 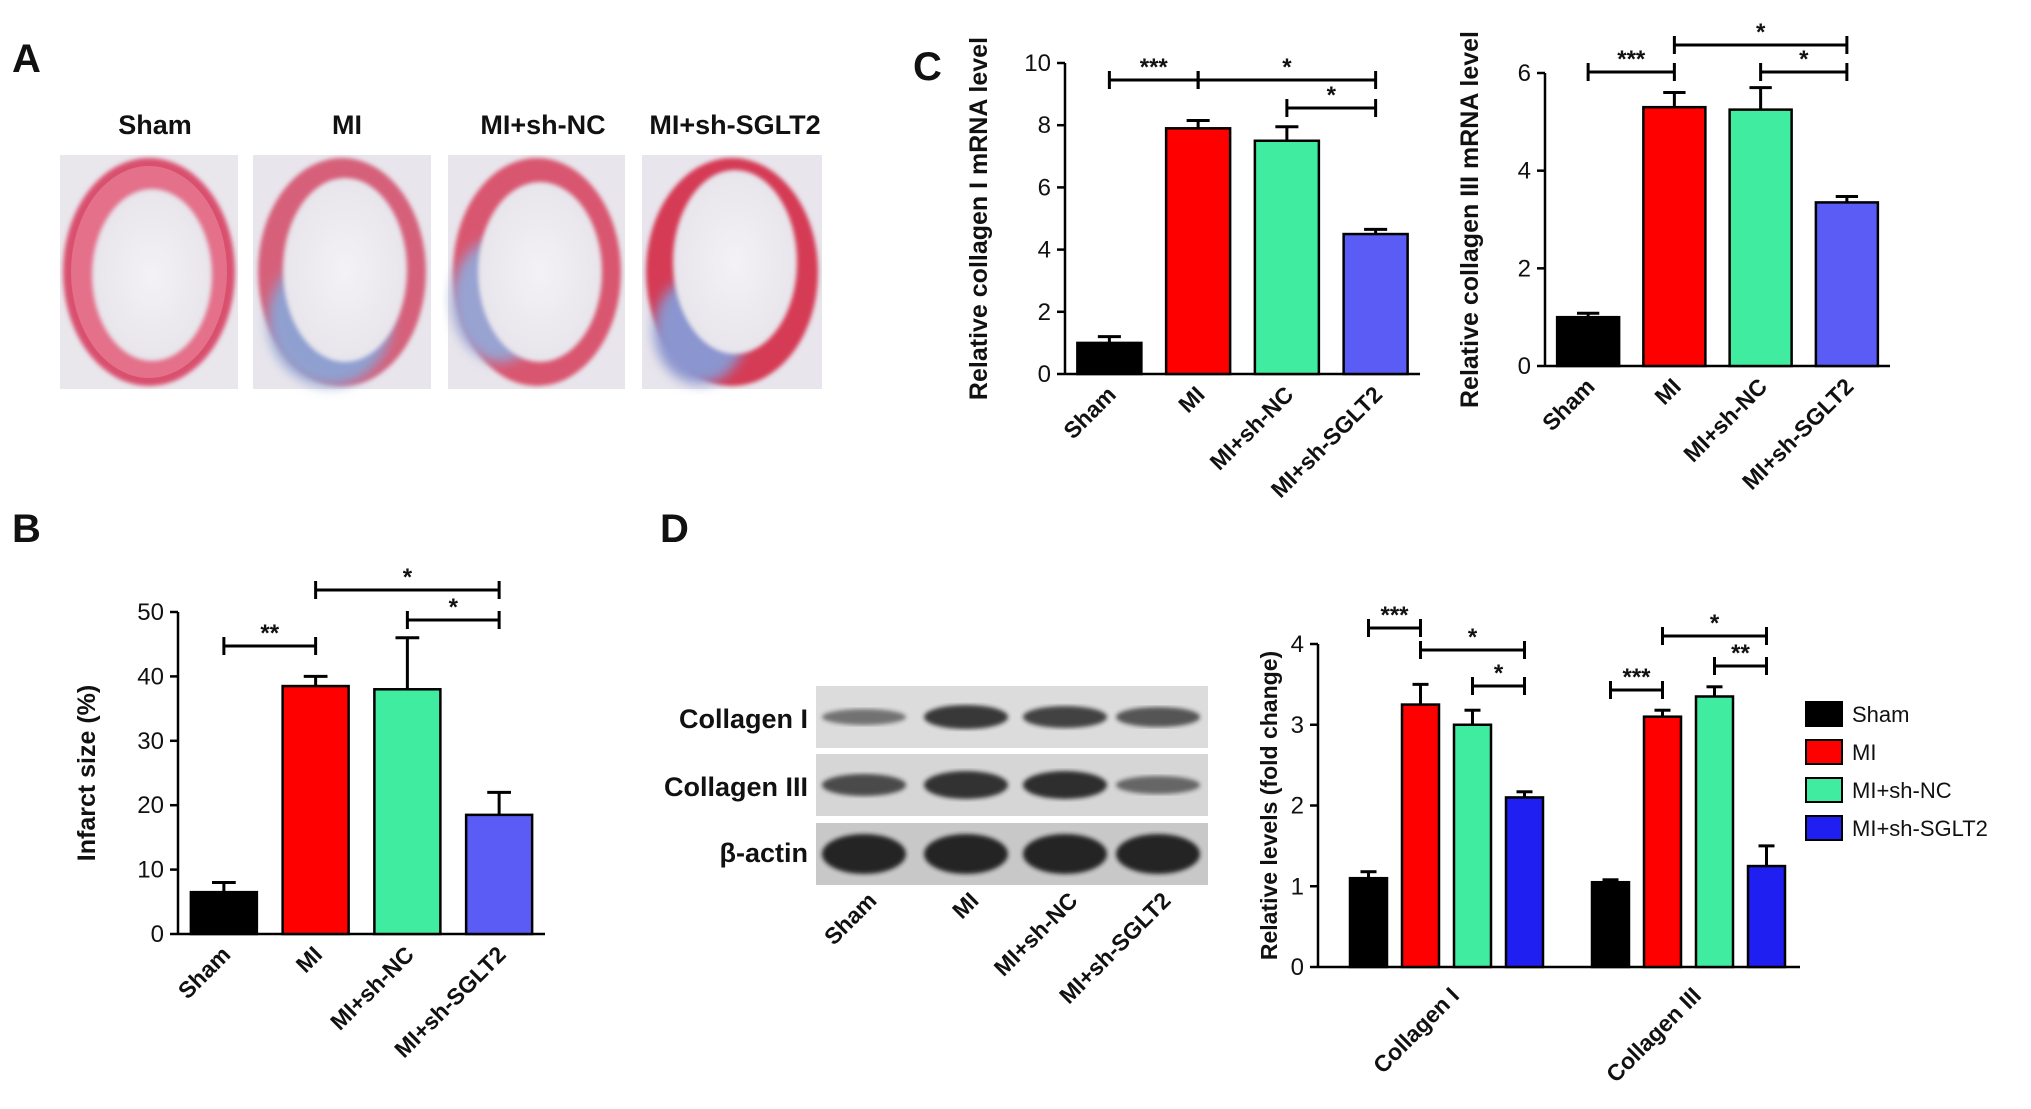 I want to click on panel-label-c: C, so click(x=927, y=67).